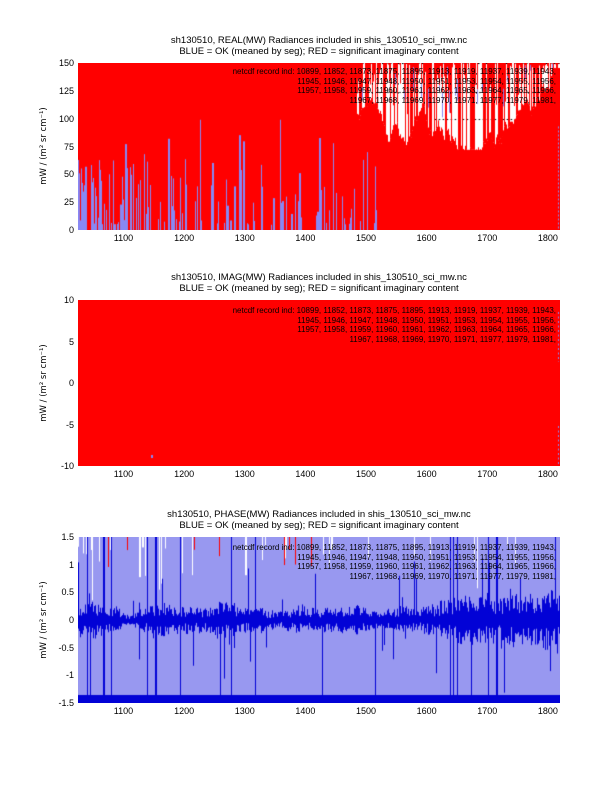 This screenshot has height=792, width=612. What do you see at coordinates (67, 466) in the screenshot?
I see `y-tick-label: -10` at bounding box center [67, 466].